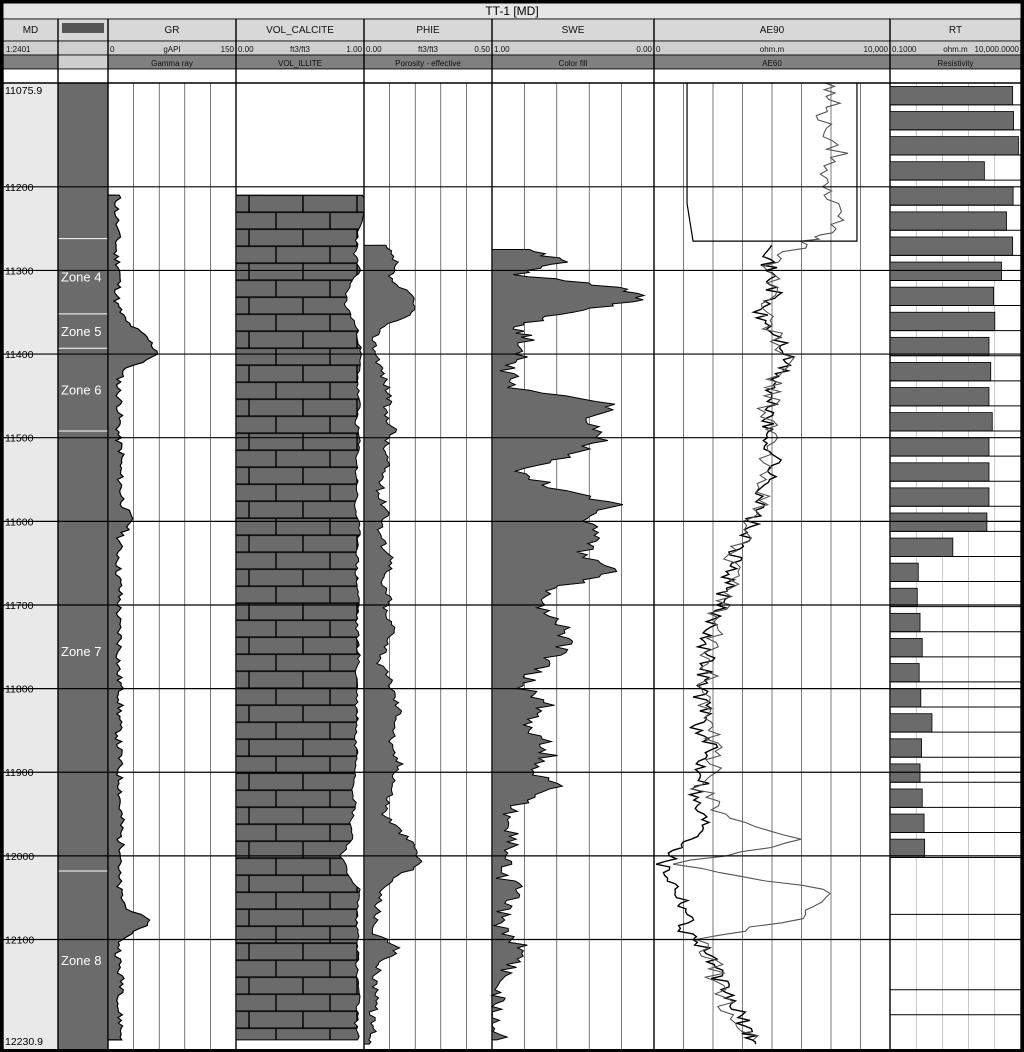 Image resolution: width=1024 pixels, height=1052 pixels. What do you see at coordinates (19, 271) in the screenshot?
I see `depth-label: 11300` at bounding box center [19, 271].